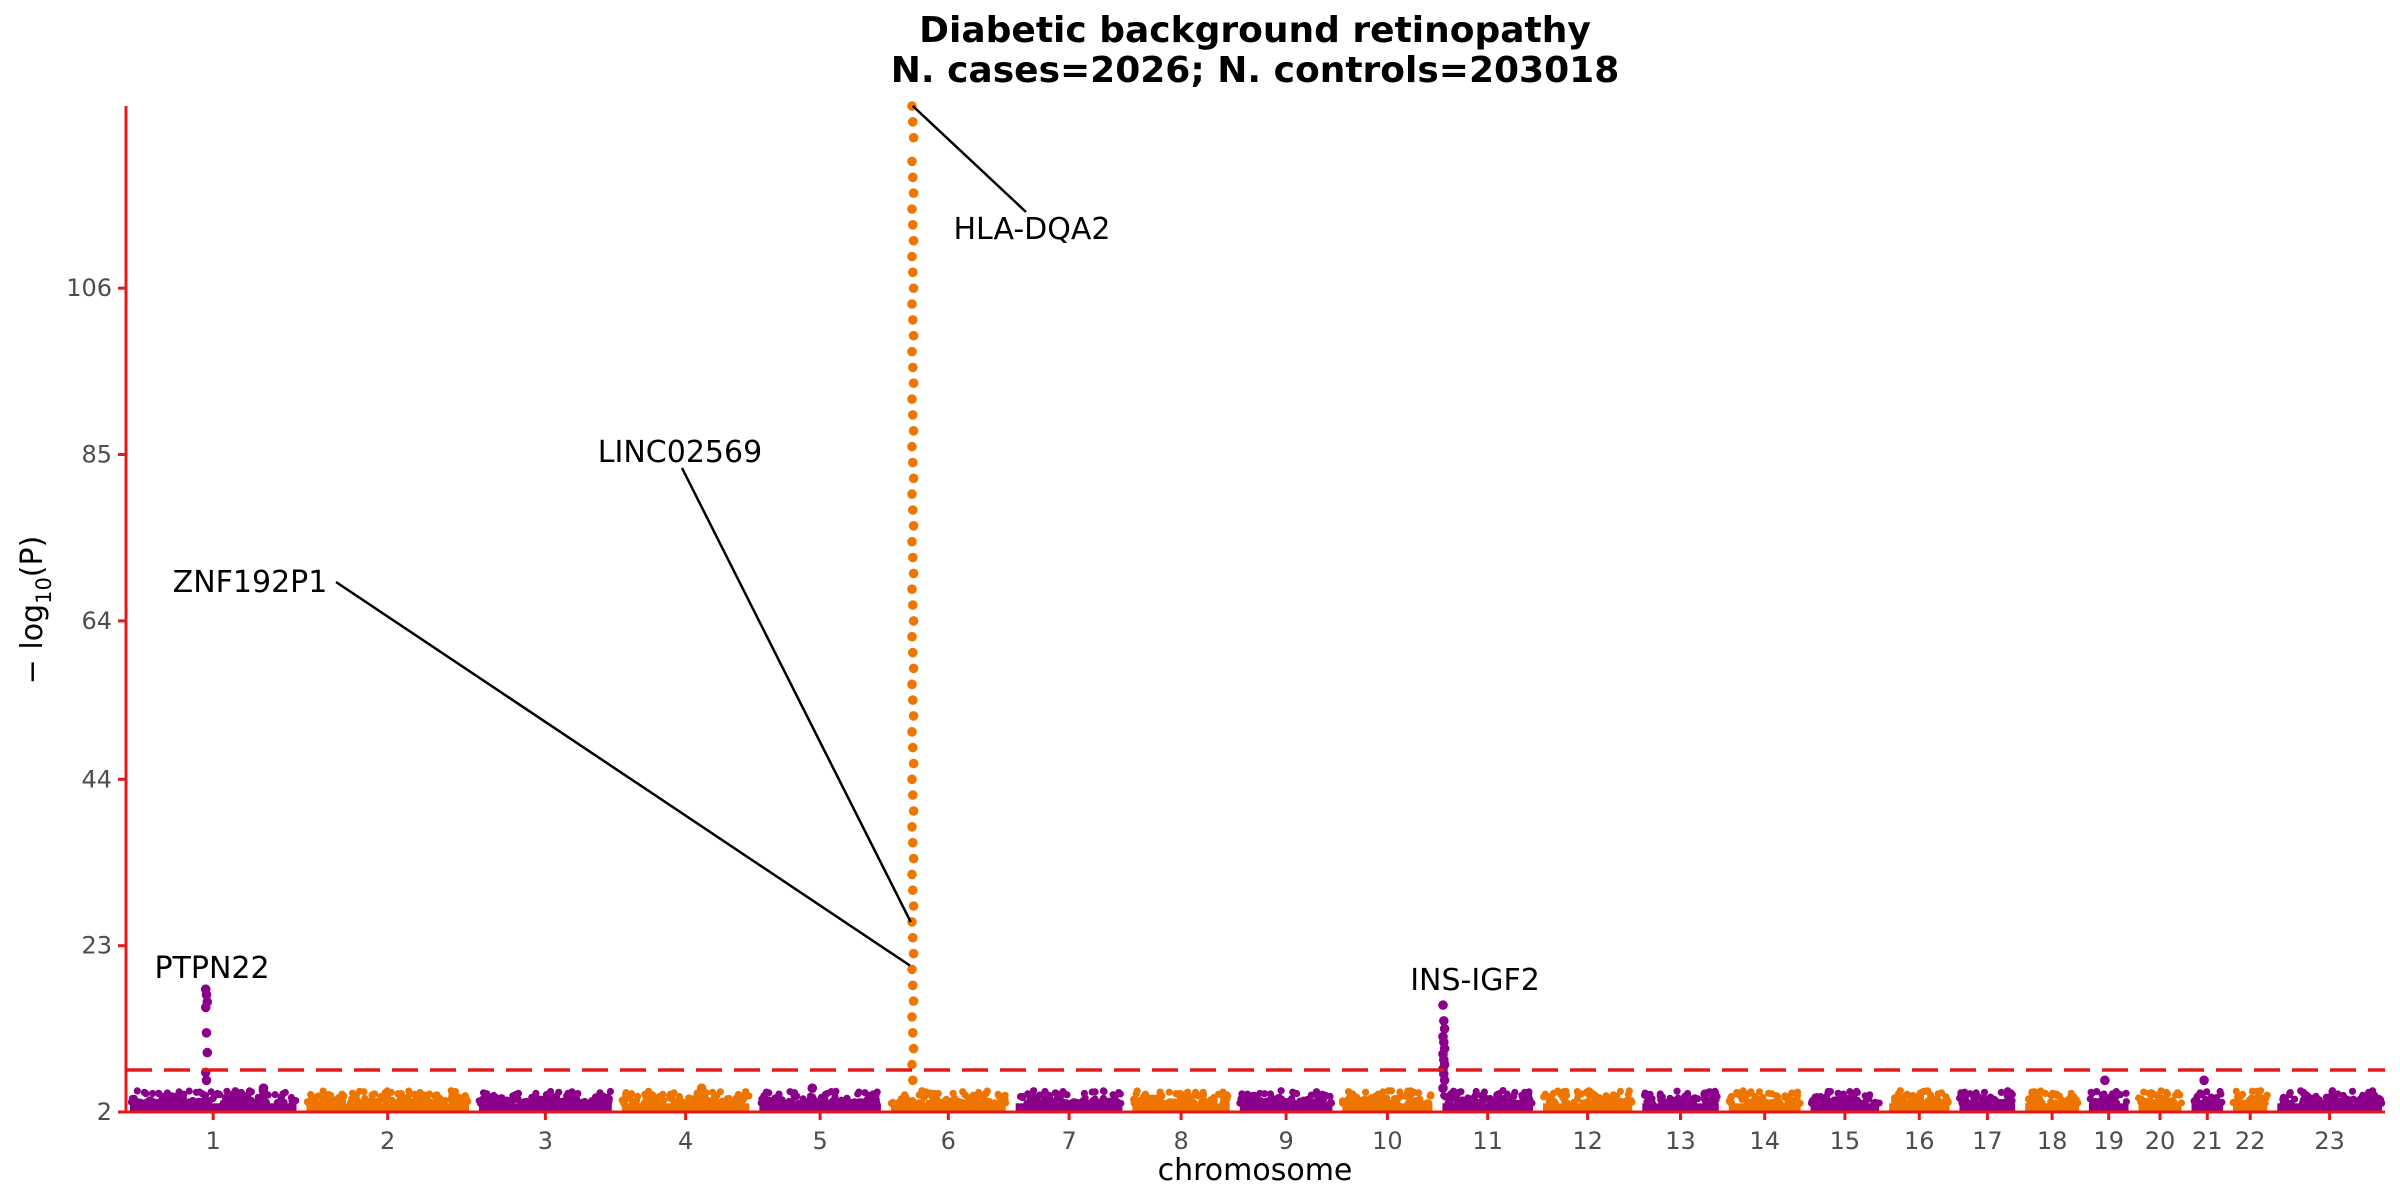  Describe the element at coordinates (206, 1080) in the screenshot. I see `peak-point-chr1` at that location.